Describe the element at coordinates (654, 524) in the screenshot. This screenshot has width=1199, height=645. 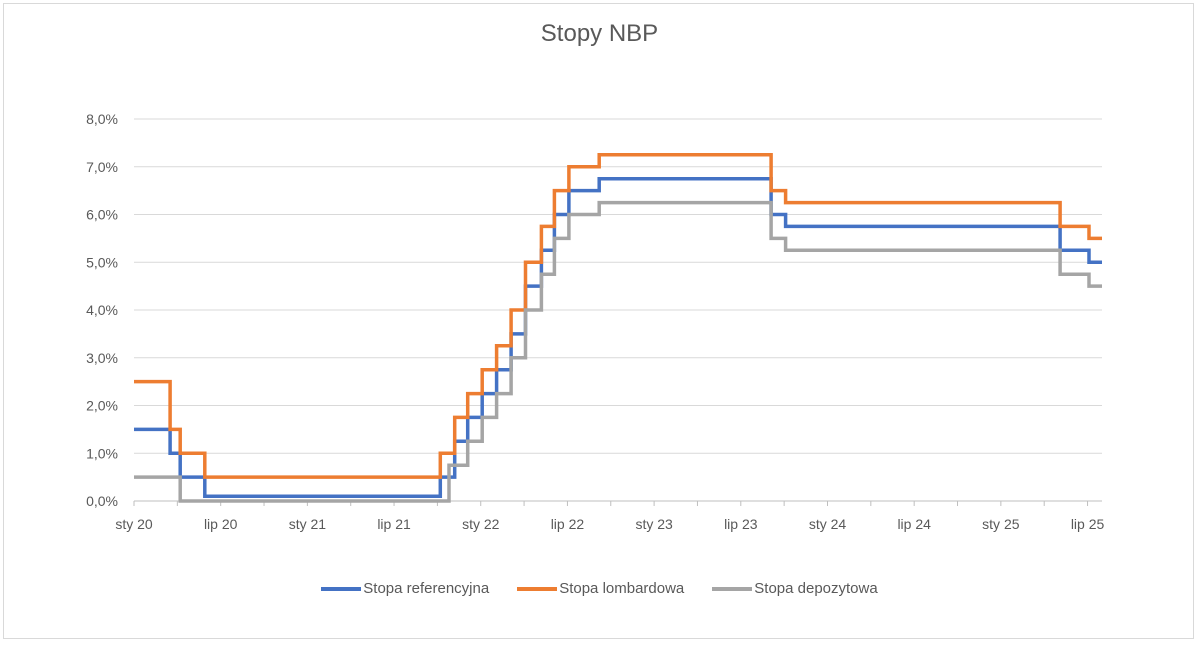
I see `x-tick-label: sty 23` at that location.